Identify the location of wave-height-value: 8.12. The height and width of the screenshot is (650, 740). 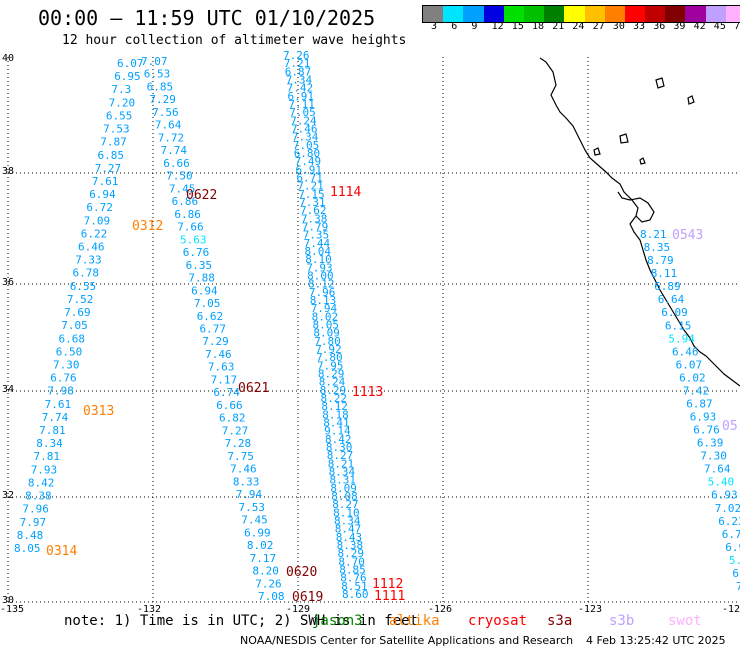
(321, 284).